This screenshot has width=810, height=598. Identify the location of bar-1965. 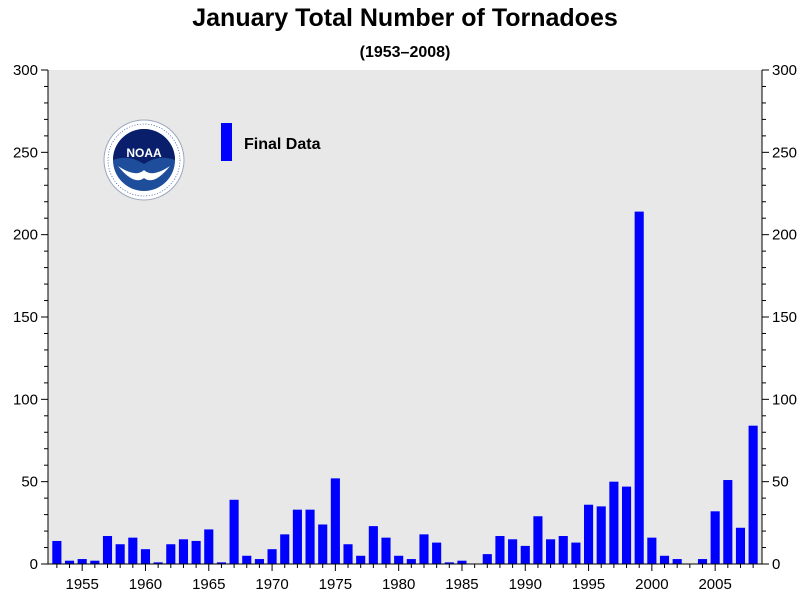
(209, 546).